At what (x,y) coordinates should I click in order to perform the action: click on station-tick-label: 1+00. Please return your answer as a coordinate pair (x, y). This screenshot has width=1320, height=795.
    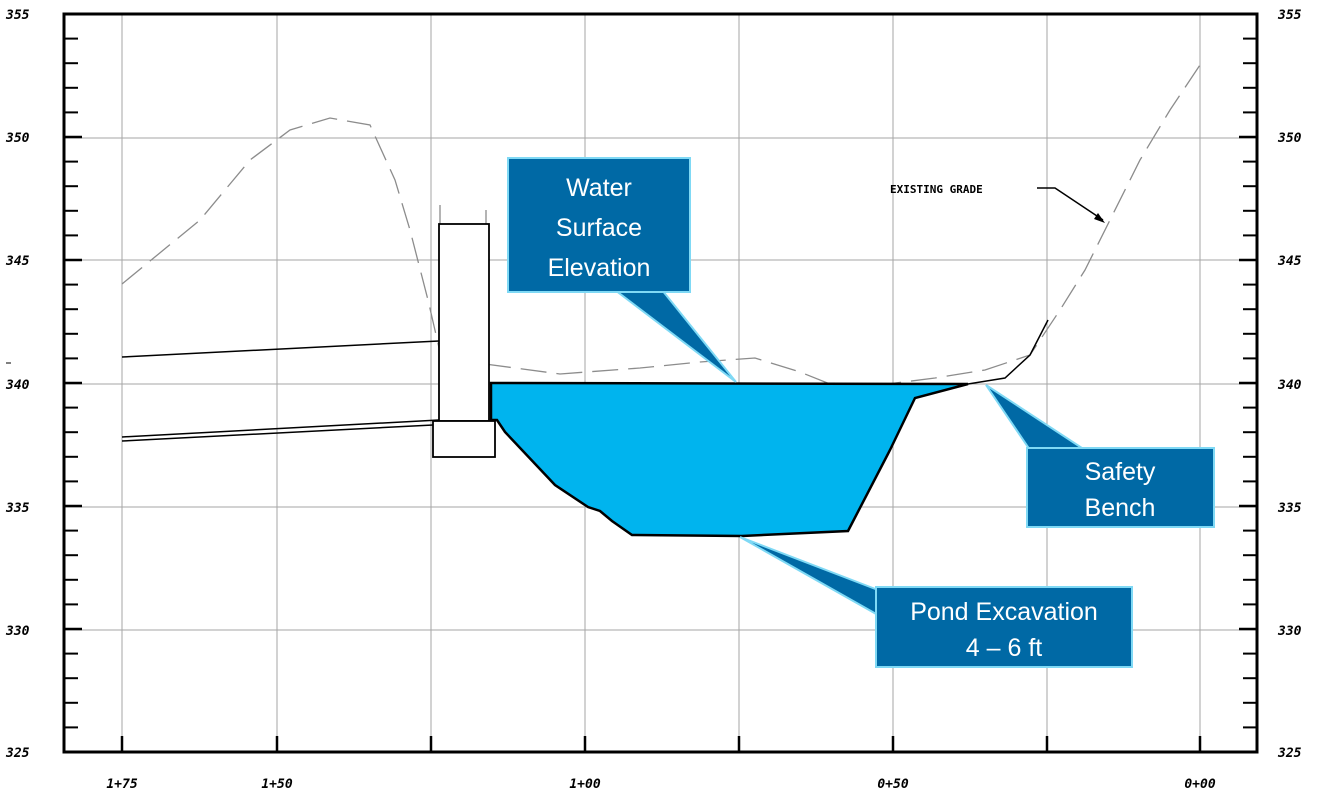
    Looking at the image, I should click on (584, 784).